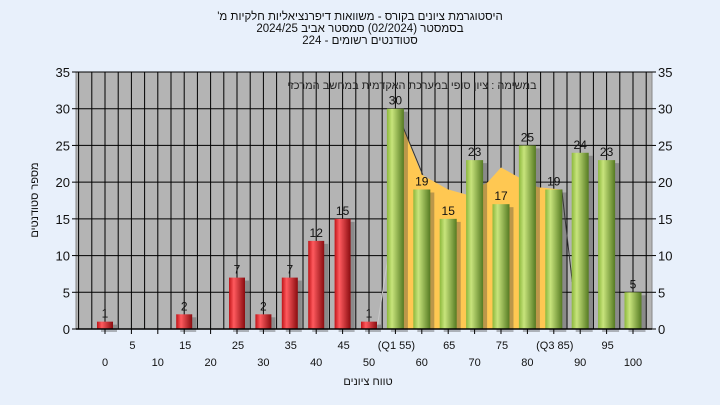 Image resolution: width=720 pixels, height=405 pixels. What do you see at coordinates (396, 101) in the screenshot?
I see `bar-value-label: 30` at bounding box center [396, 101].